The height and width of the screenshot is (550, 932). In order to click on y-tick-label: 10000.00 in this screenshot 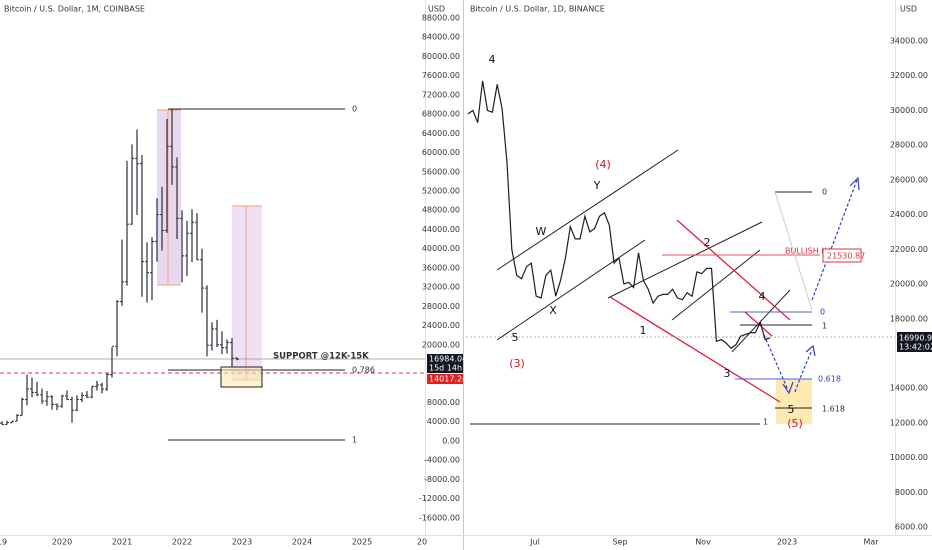, I will do `click(909, 457)`.